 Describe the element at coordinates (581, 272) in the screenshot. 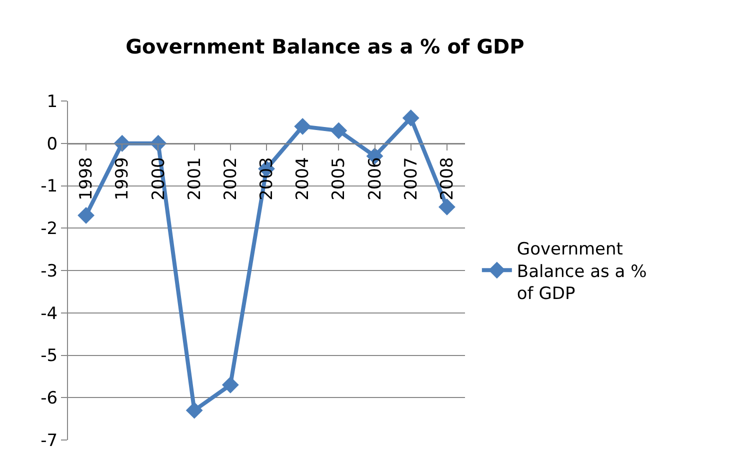

I see `legend-label: Government Balance as a % of GDP` at that location.